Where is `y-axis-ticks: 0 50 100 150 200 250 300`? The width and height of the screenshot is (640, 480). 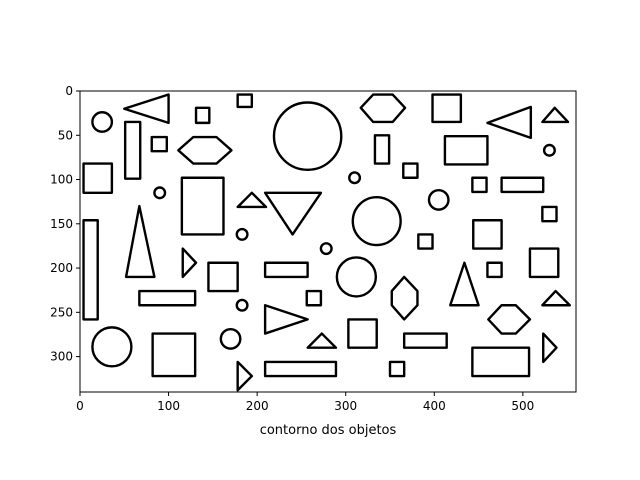
y-axis-ticks: 0 50 100 150 200 250 300 is located at coordinates (65, 224).